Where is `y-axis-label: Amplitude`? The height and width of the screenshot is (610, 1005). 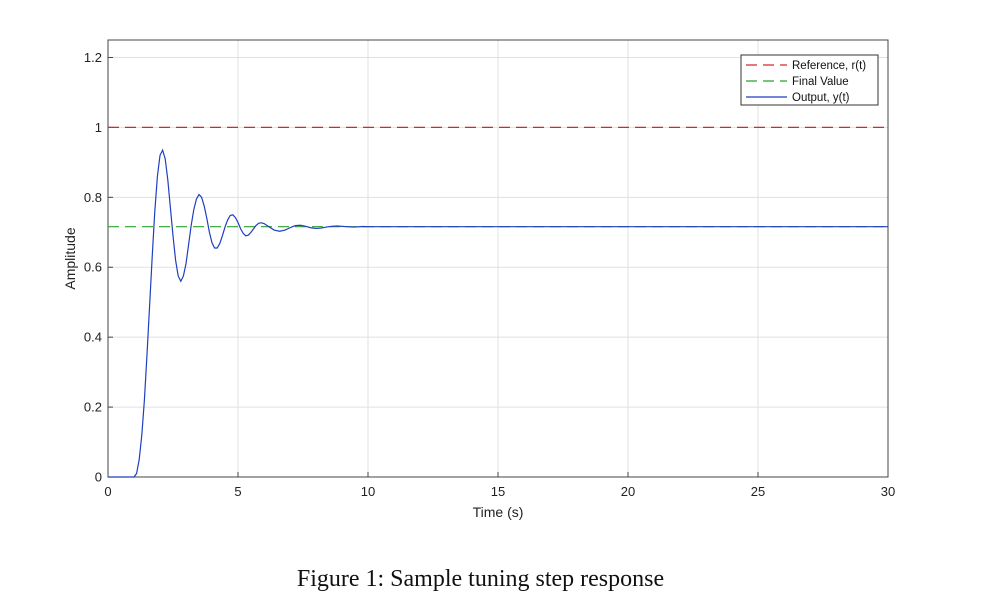
y-axis-label: Amplitude is located at coordinates (70, 258).